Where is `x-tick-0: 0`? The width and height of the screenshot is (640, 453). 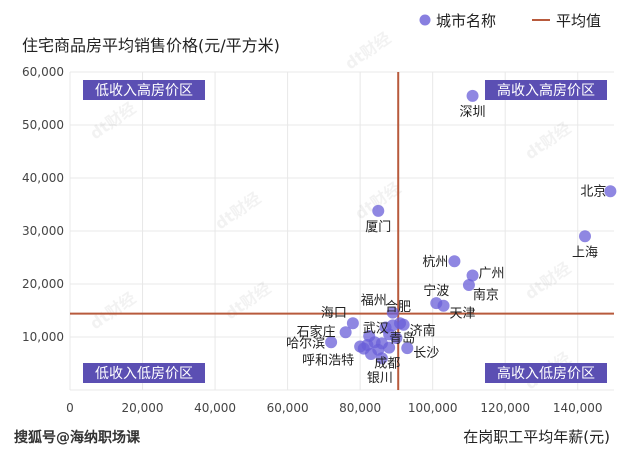
x-tick-0: 0 is located at coordinates (70, 408).